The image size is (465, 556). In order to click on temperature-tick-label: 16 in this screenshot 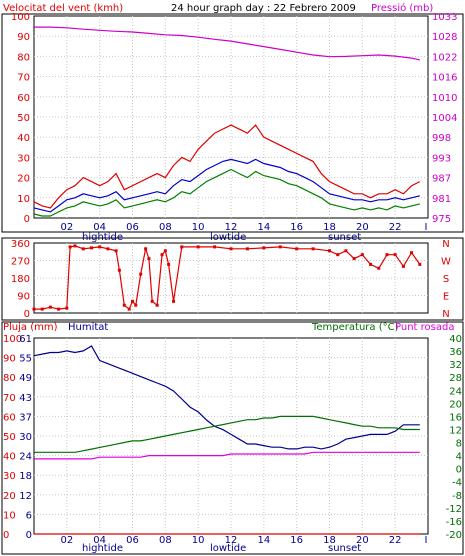, I will do `click(455, 417)`.